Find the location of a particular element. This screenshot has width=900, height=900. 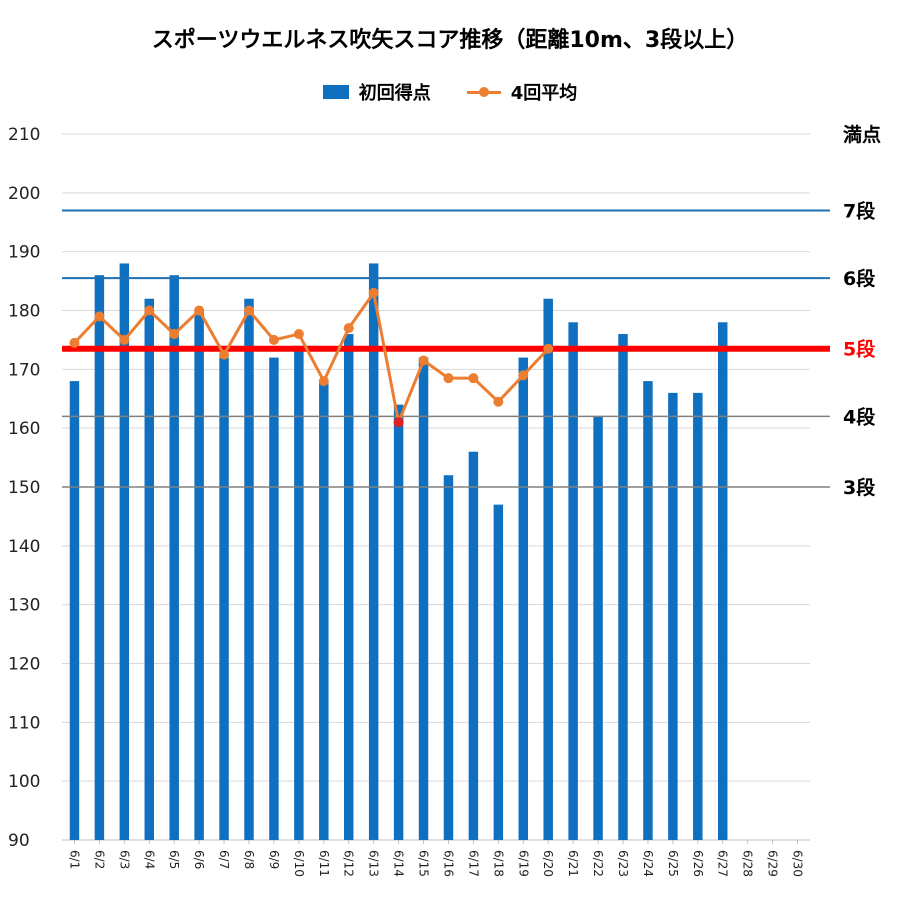

x-tick-label: 6/27 is located at coordinates (723, 863).